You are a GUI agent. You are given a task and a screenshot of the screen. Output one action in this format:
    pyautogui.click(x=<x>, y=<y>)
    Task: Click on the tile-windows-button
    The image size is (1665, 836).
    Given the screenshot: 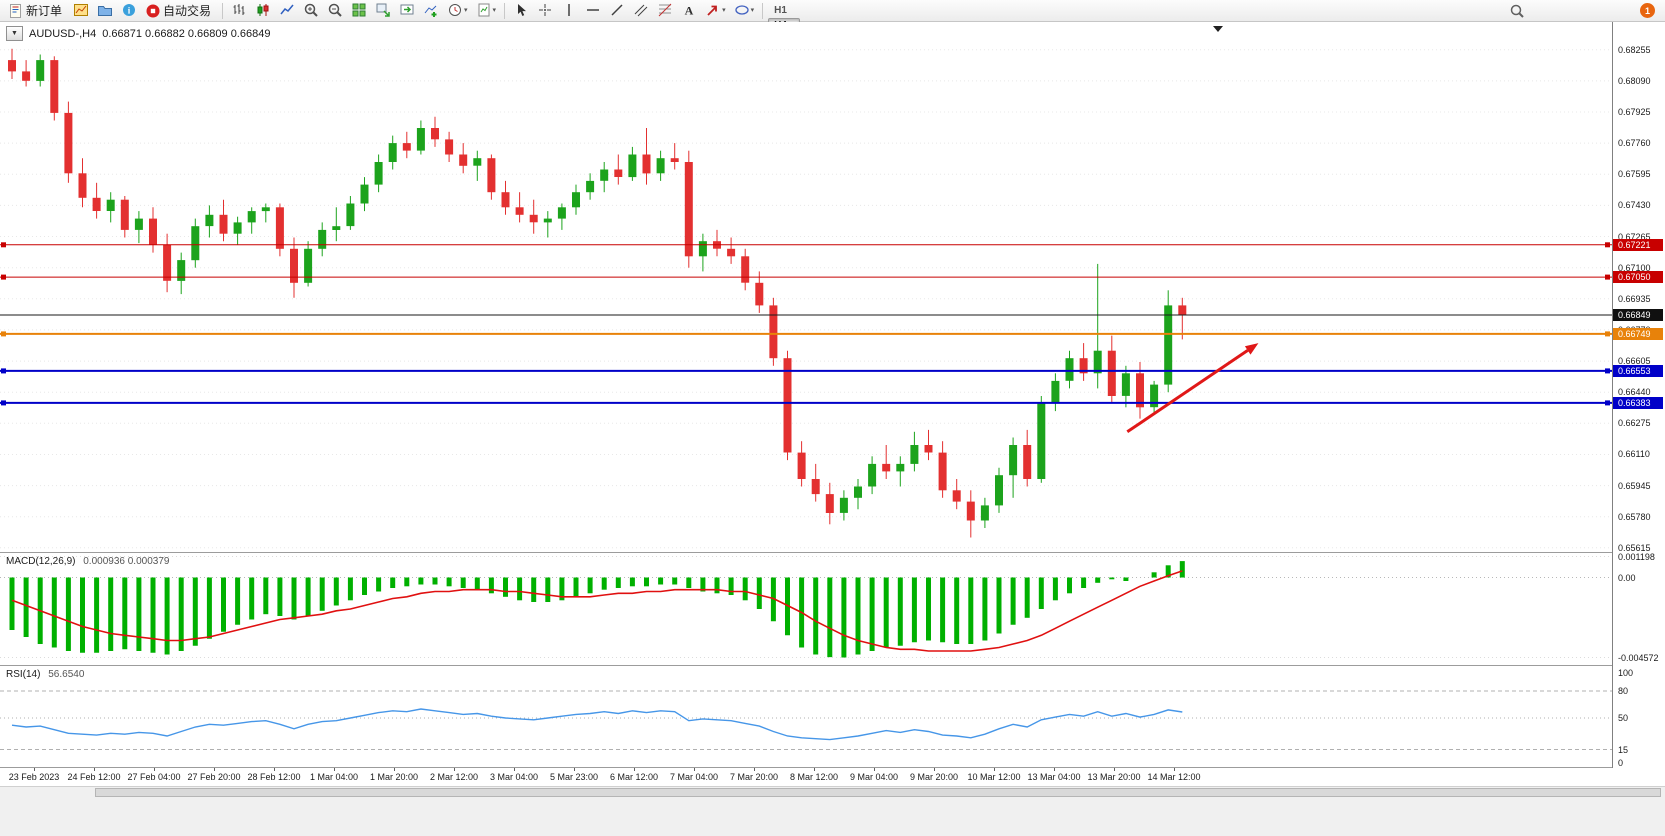 What is the action you would take?
    pyautogui.click(x=359, y=10)
    